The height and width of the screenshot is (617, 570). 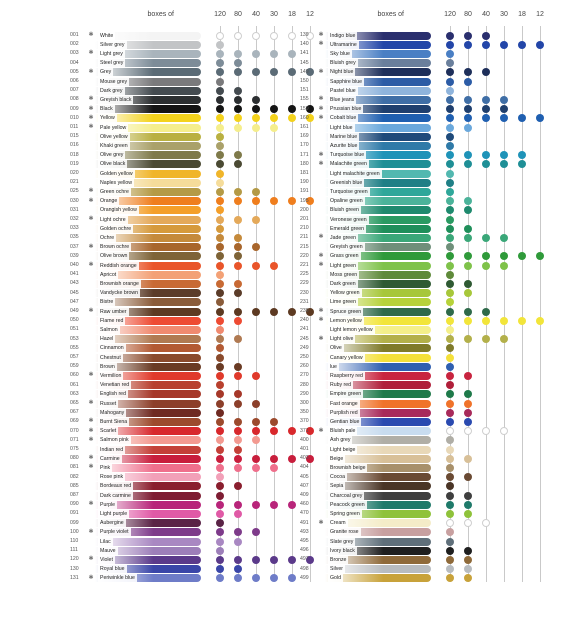 I want to click on pencil-name: Dark carmine, so click(x=115, y=495).